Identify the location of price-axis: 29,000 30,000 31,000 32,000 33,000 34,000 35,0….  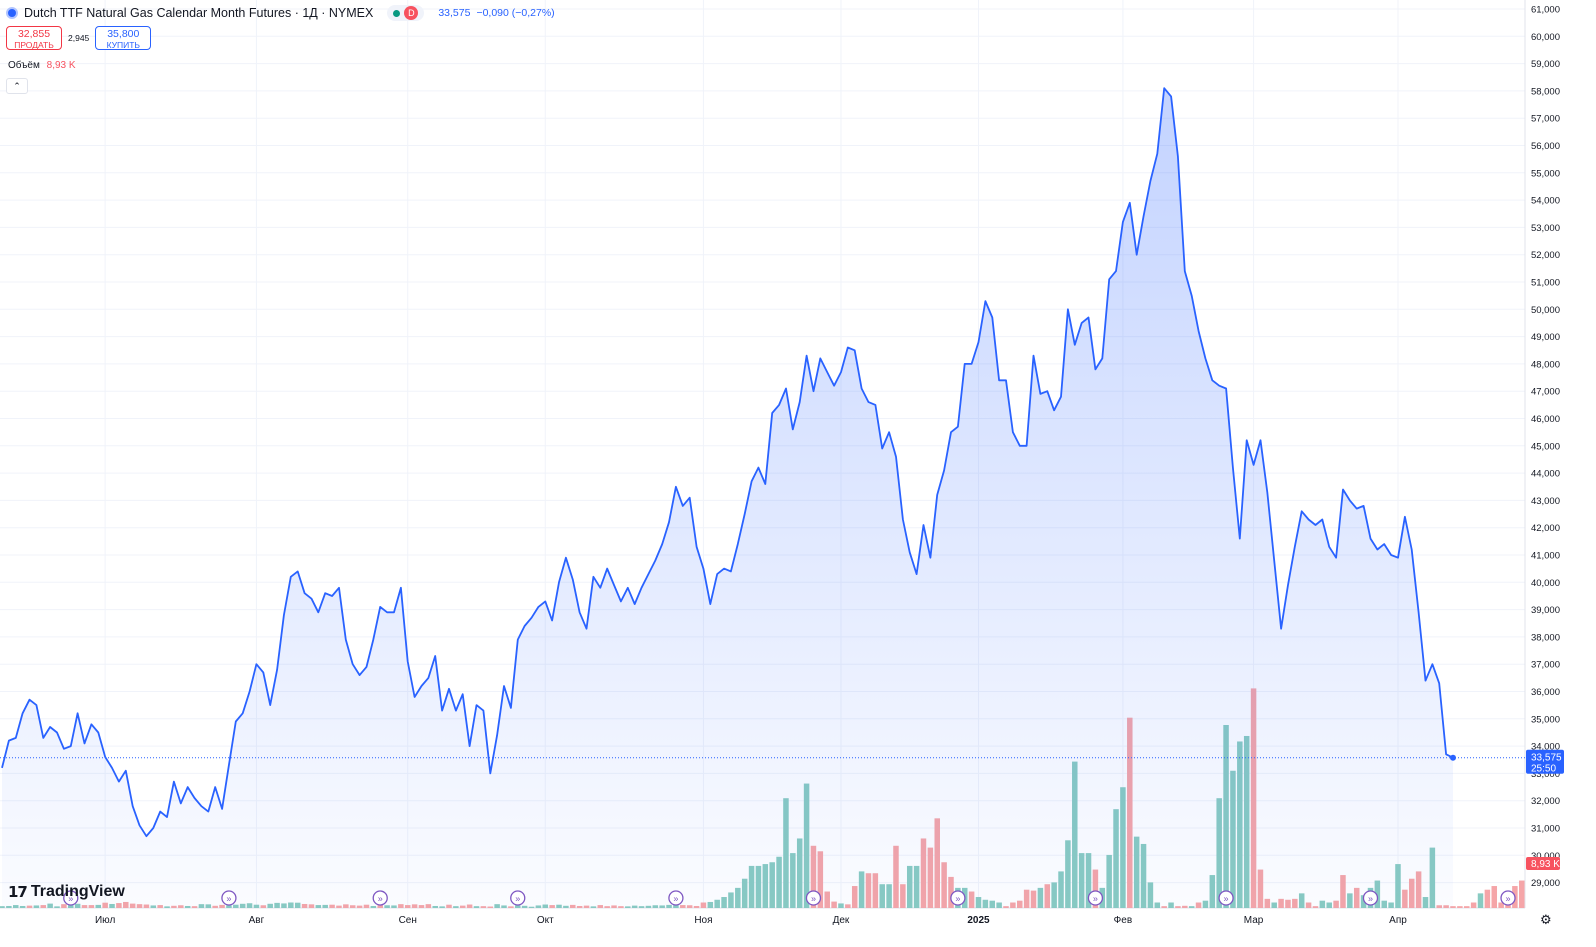
(1545, 447).